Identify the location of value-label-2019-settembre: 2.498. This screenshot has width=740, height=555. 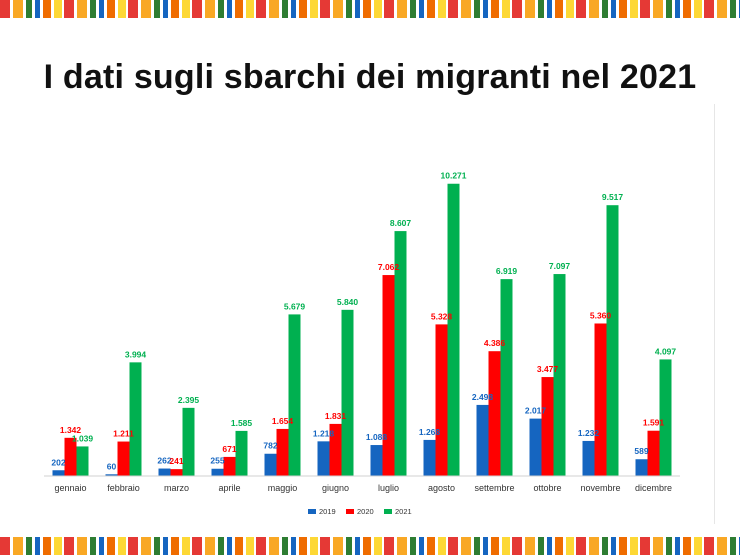
(483, 397).